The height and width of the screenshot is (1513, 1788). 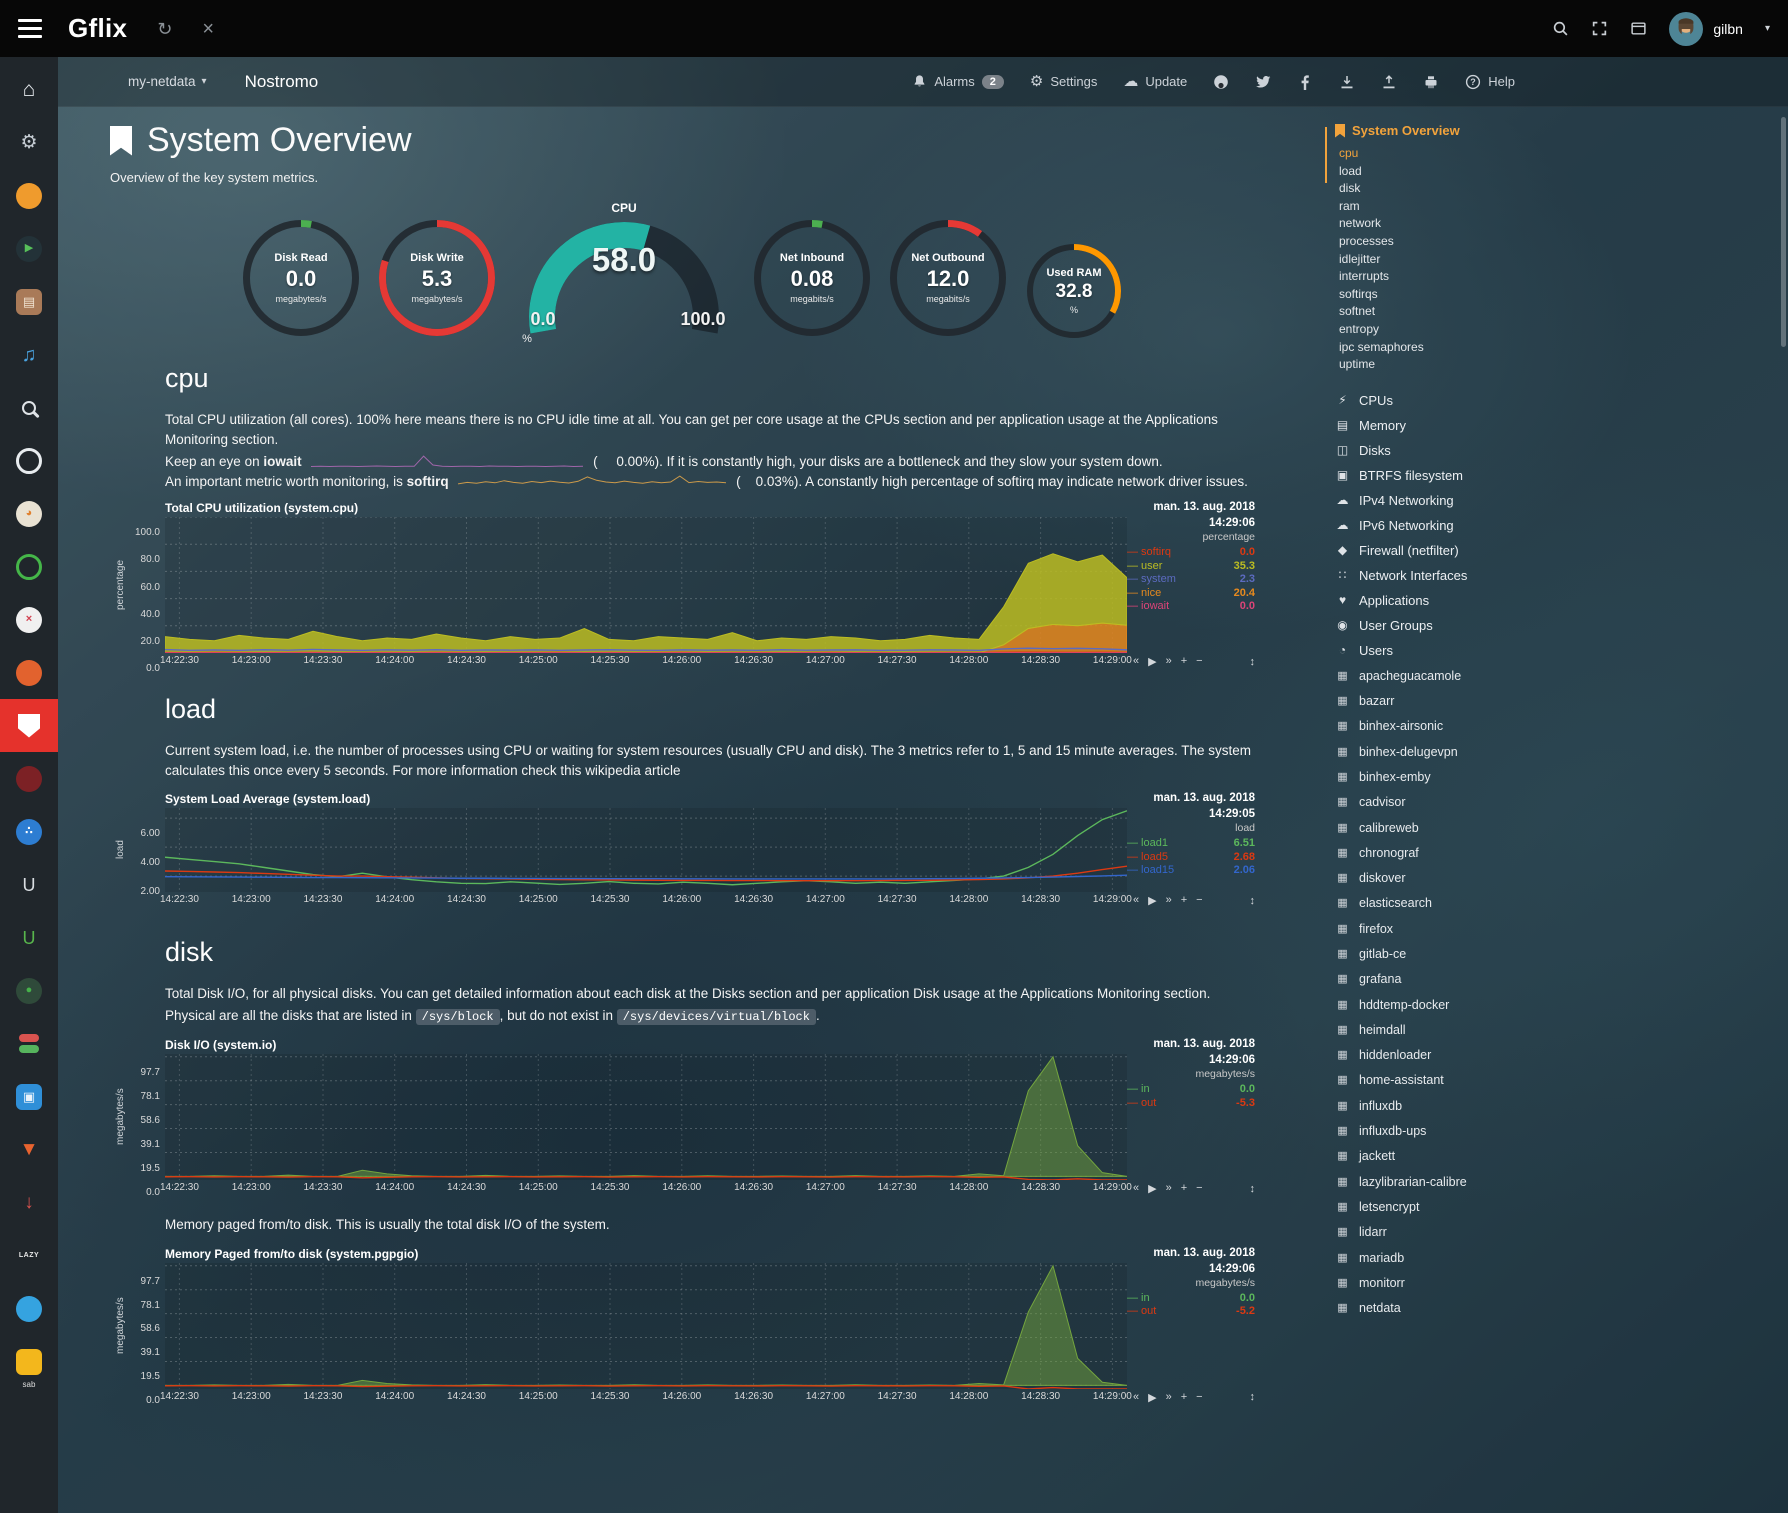 What do you see at coordinates (1783, 232) in the screenshot?
I see `scrollbar` at bounding box center [1783, 232].